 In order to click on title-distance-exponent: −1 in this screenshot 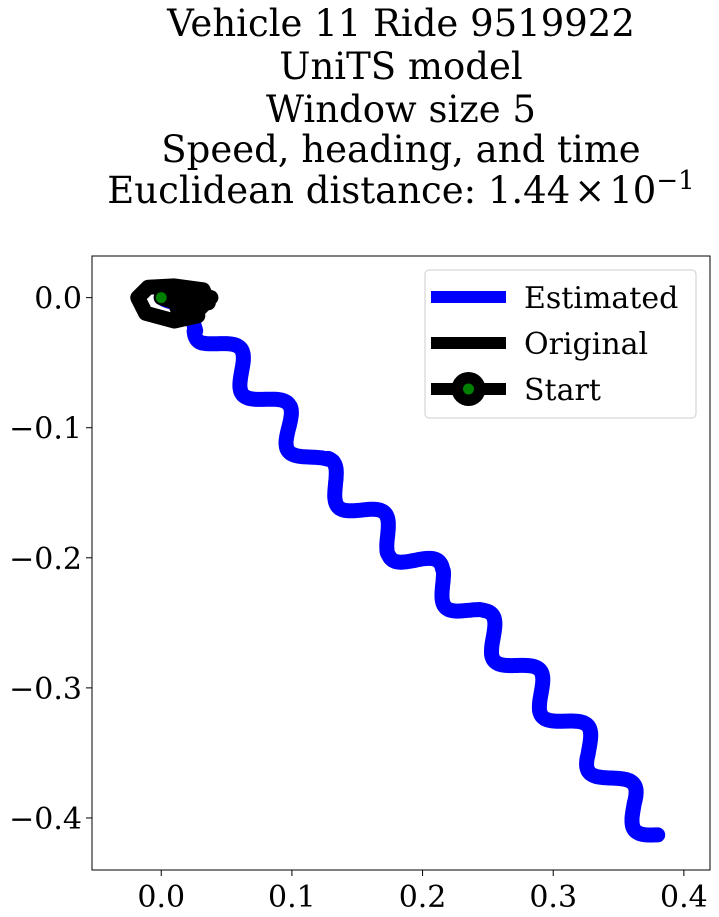, I will do `click(675, 181)`.